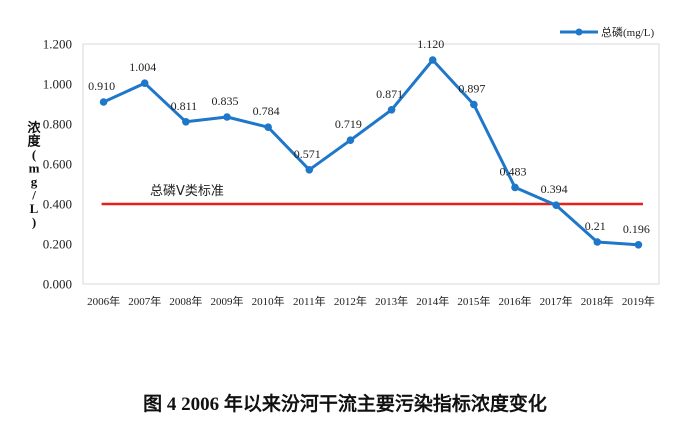 This screenshot has width=690, height=432. Describe the element at coordinates (391, 301) in the screenshot. I see `x-tick-label: 2013年` at that location.